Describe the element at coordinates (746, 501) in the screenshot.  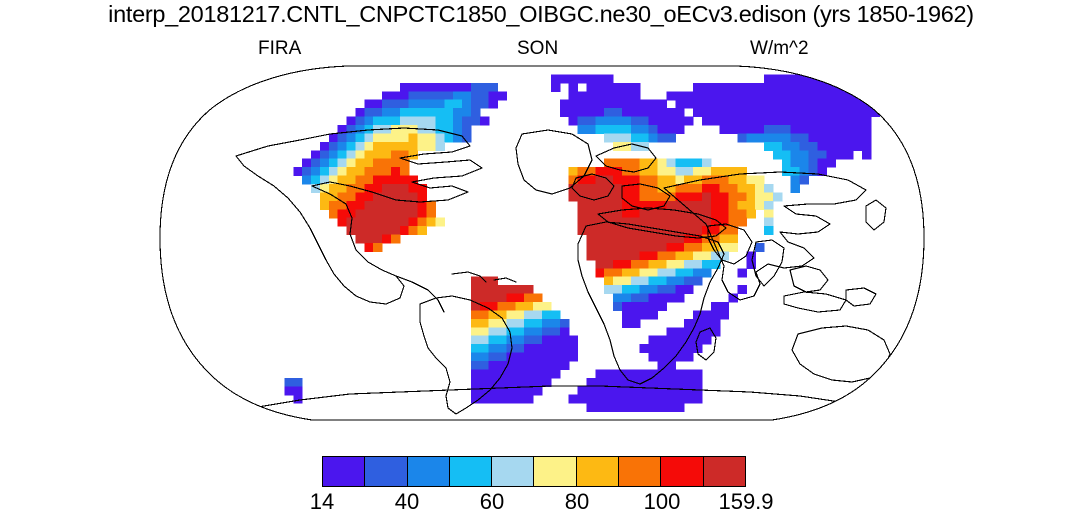
I see `colorbar-tick-label: 159.9` at that location.